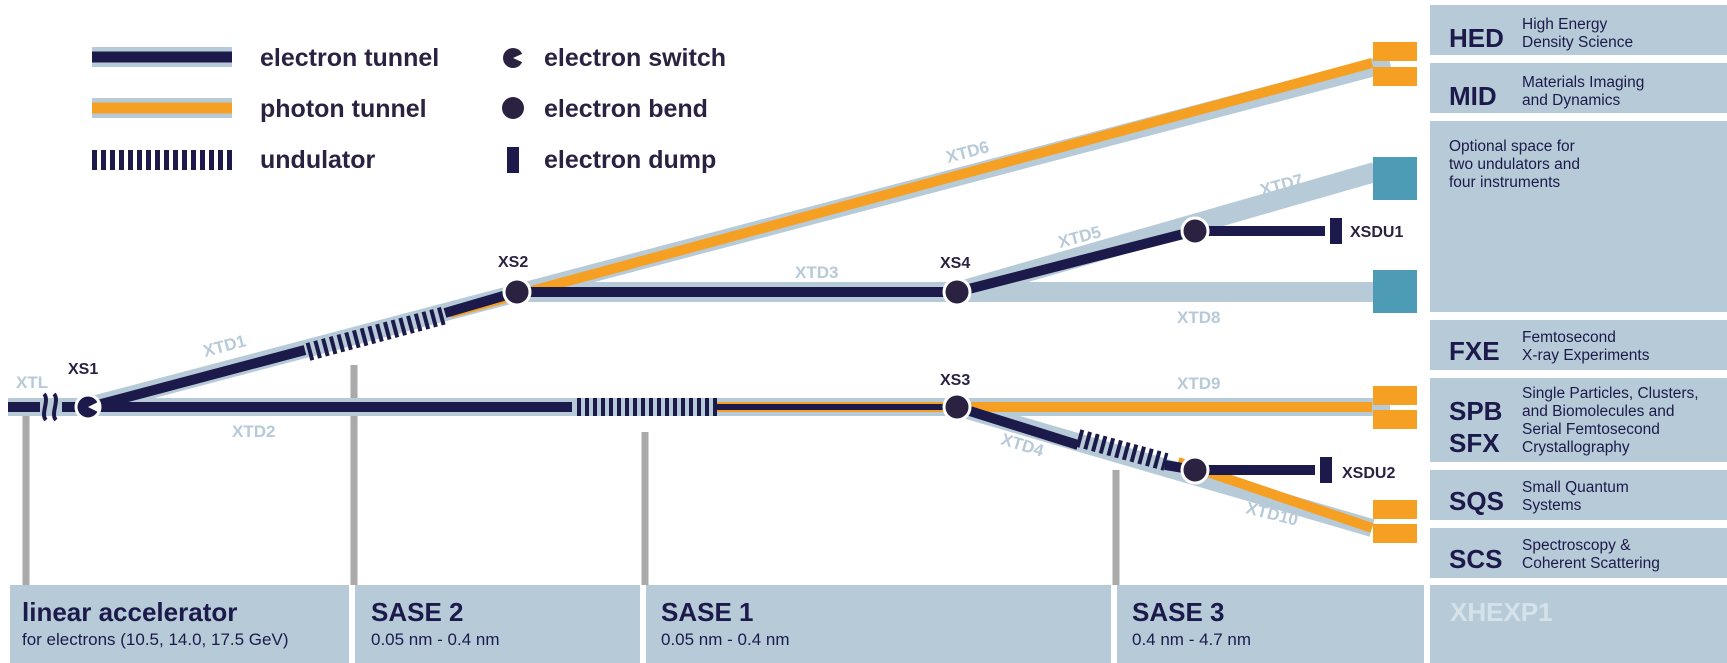  Describe the element at coordinates (1476, 501) in the screenshot. I see `inst-sqs-code: SQS` at that location.